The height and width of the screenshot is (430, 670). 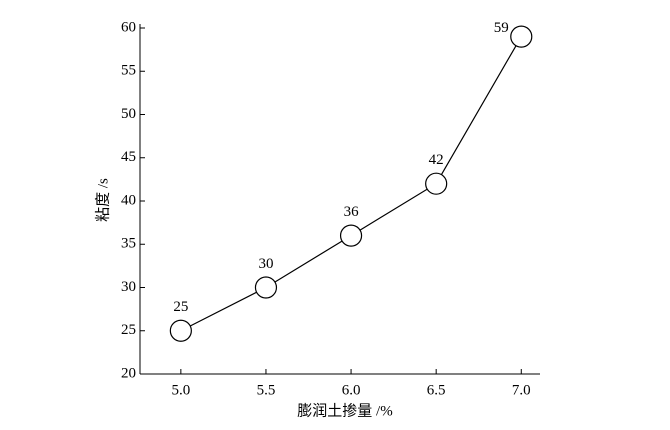 I want to click on y-tick-label: 45, so click(x=128, y=157).